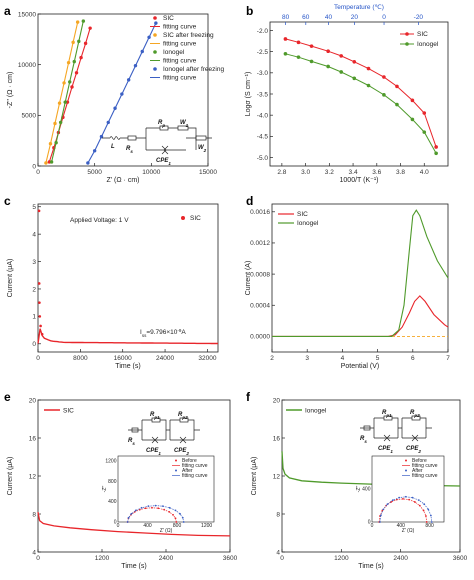 This screenshot has width=474, height=580. Describe the element at coordinates (34, 552) in the screenshot. I see `y-axis-e-tick-label: 4` at that location.